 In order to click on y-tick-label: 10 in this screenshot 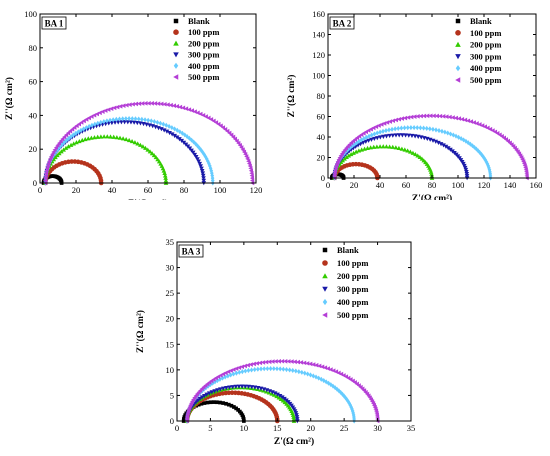, I will do `click(170, 370)`.